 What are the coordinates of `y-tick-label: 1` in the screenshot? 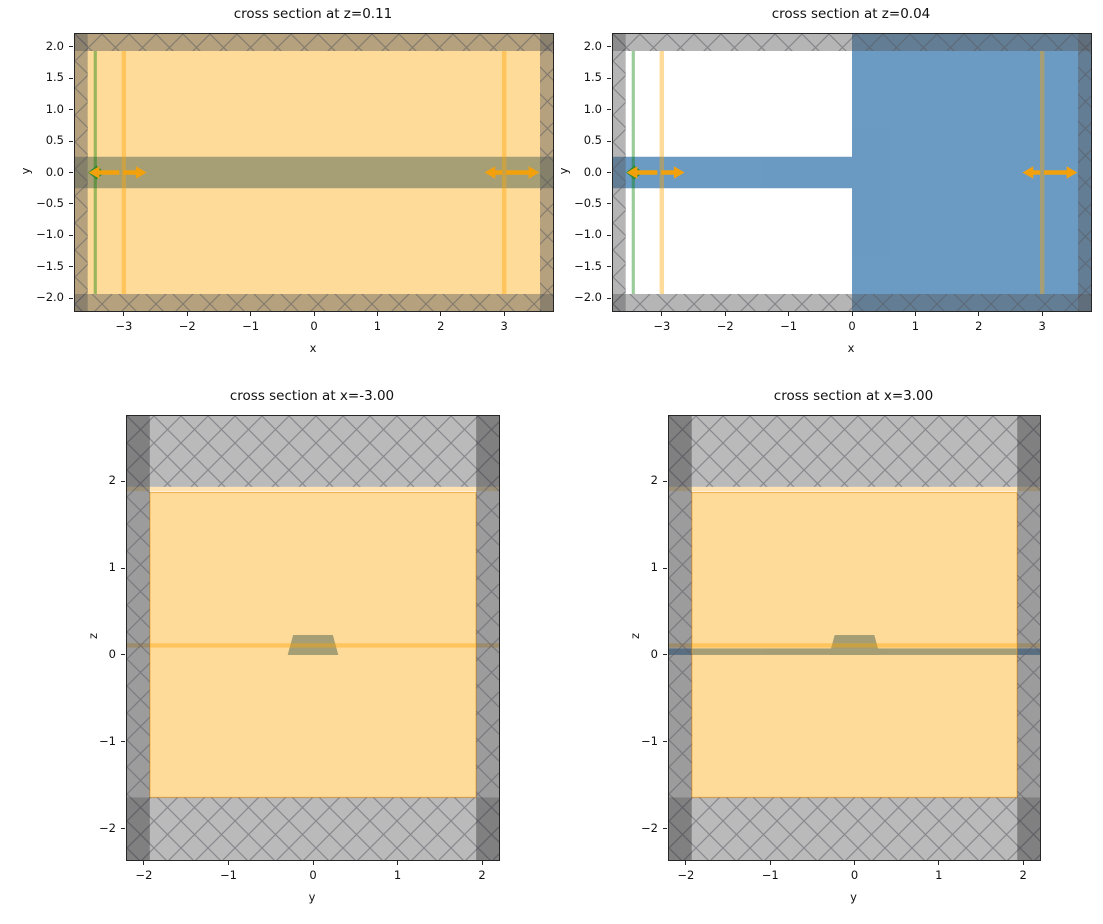 It's located at (112, 567).